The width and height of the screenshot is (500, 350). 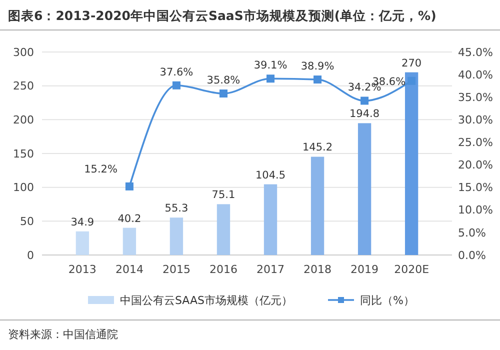 What do you see at coordinates (472, 255) in the screenshot?
I see `y2-tick-label: 0.0%` at bounding box center [472, 255].